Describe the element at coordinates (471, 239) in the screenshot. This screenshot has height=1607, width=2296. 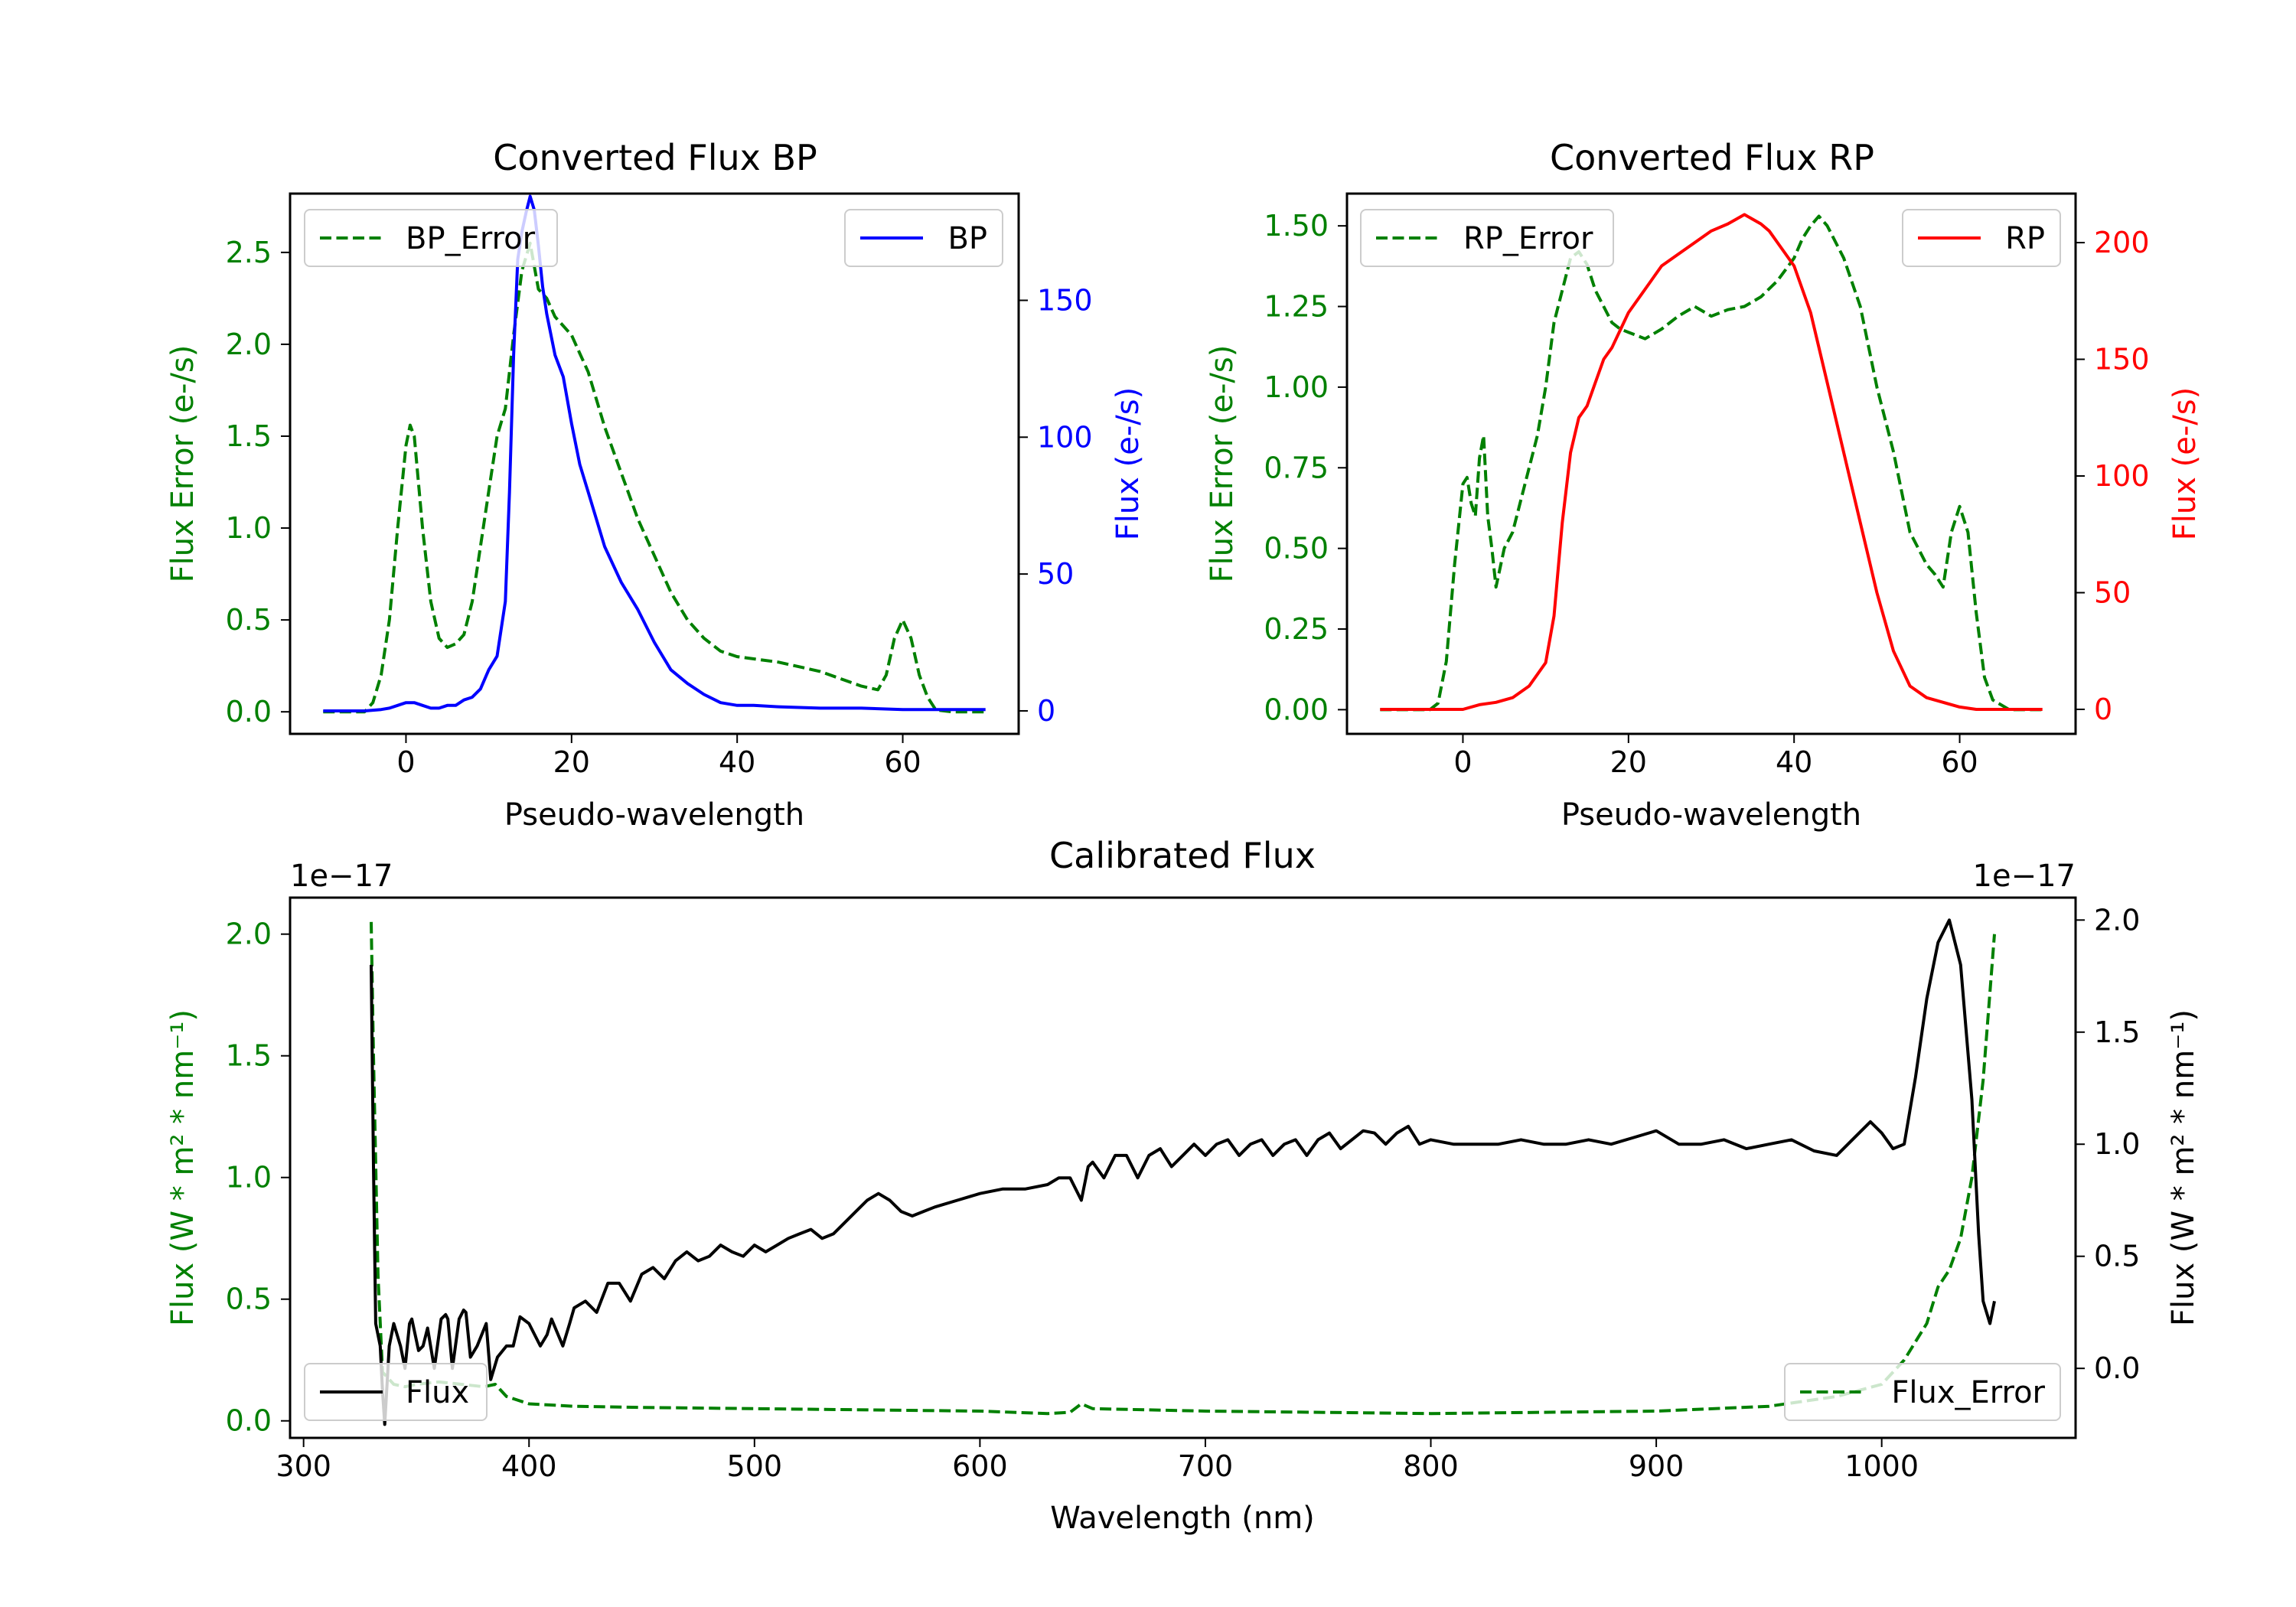
I see `legend-label: BP_Error` at that location.